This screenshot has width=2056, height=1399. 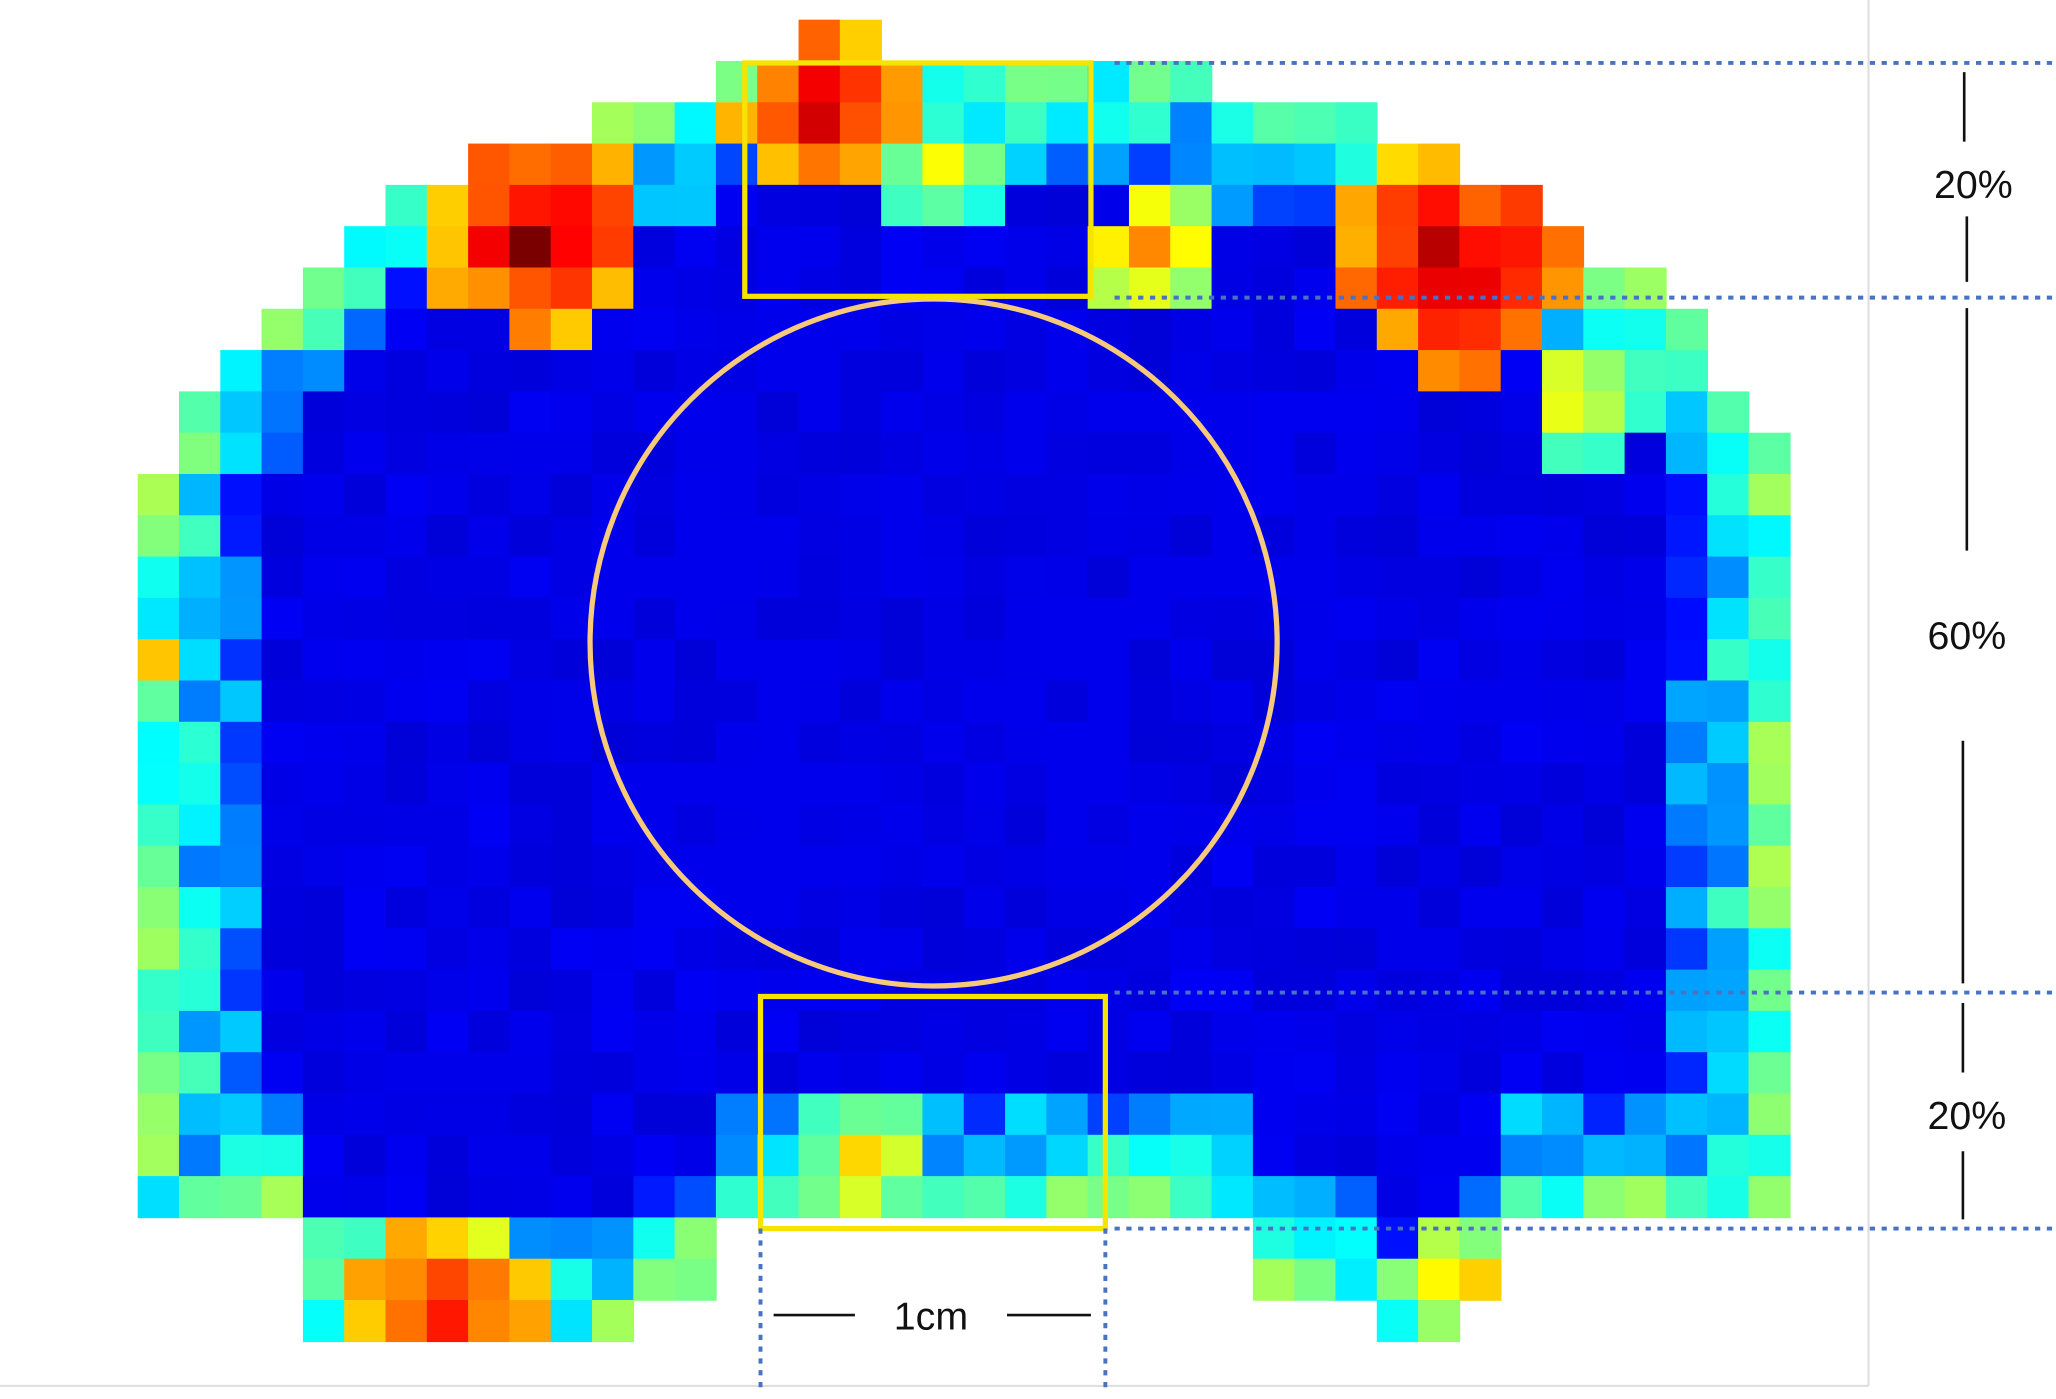 I want to click on label-scale-bar: 1cm, so click(x=931, y=1317).